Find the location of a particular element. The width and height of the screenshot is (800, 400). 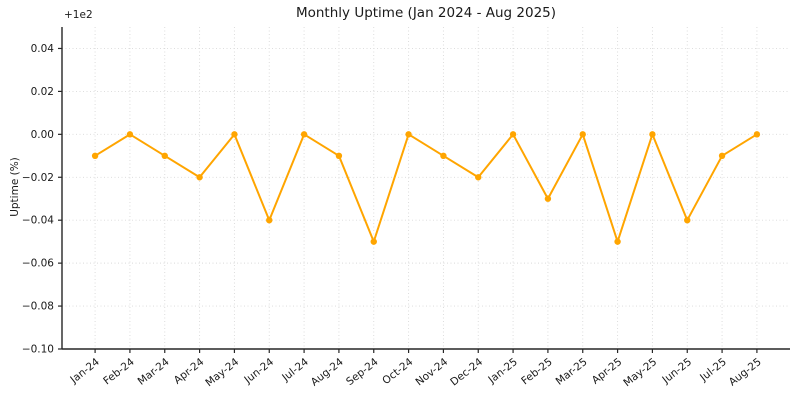

x-tick-label: May-24 is located at coordinates (222, 372).